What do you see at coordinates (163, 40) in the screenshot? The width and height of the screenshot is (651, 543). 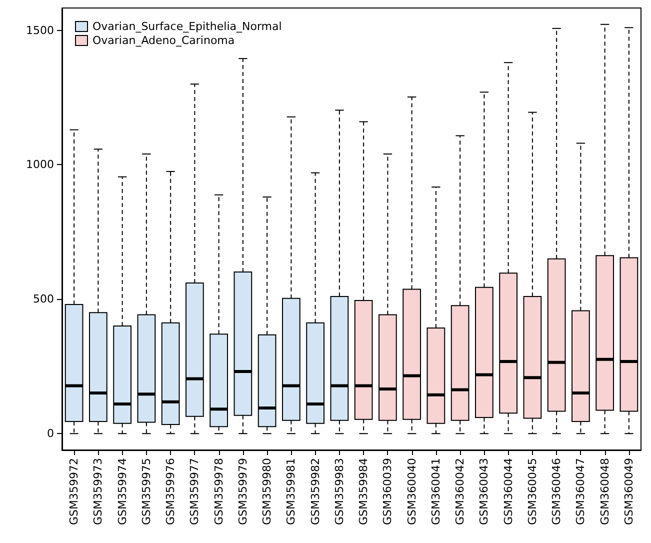 I see `legend-label: Ovarian_Adeno_Carinoma` at bounding box center [163, 40].